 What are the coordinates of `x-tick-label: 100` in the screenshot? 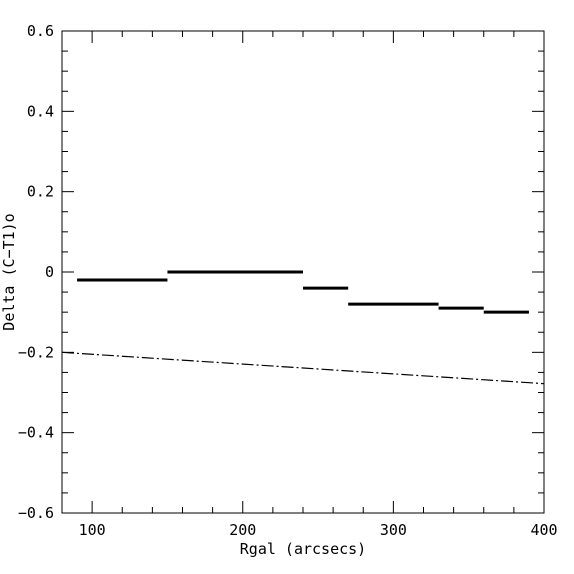 It's located at (92, 530).